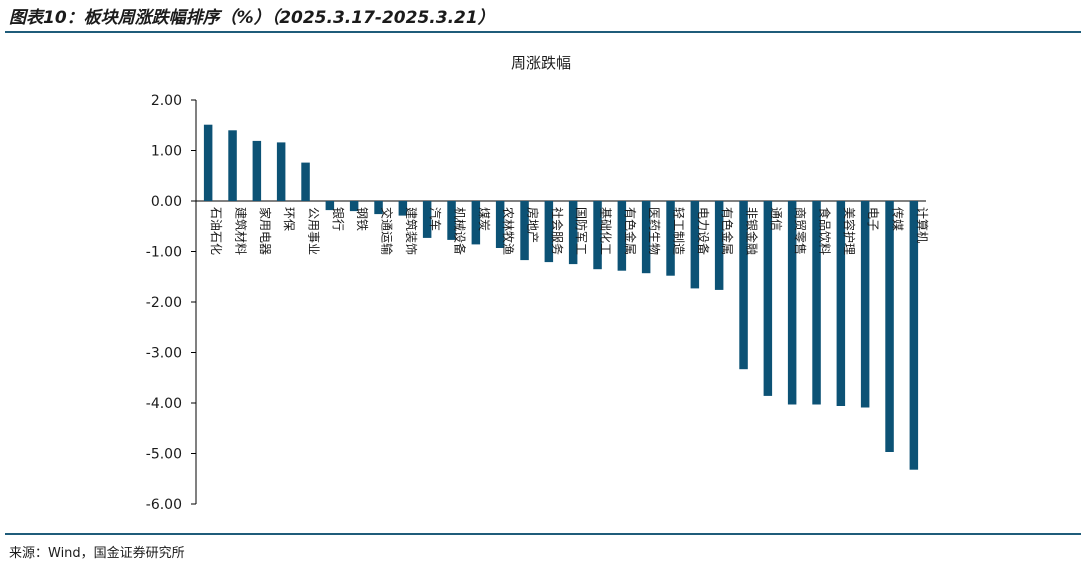 This screenshot has width=1086, height=563. I want to click on y-tick-label: -6.00, so click(164, 505).